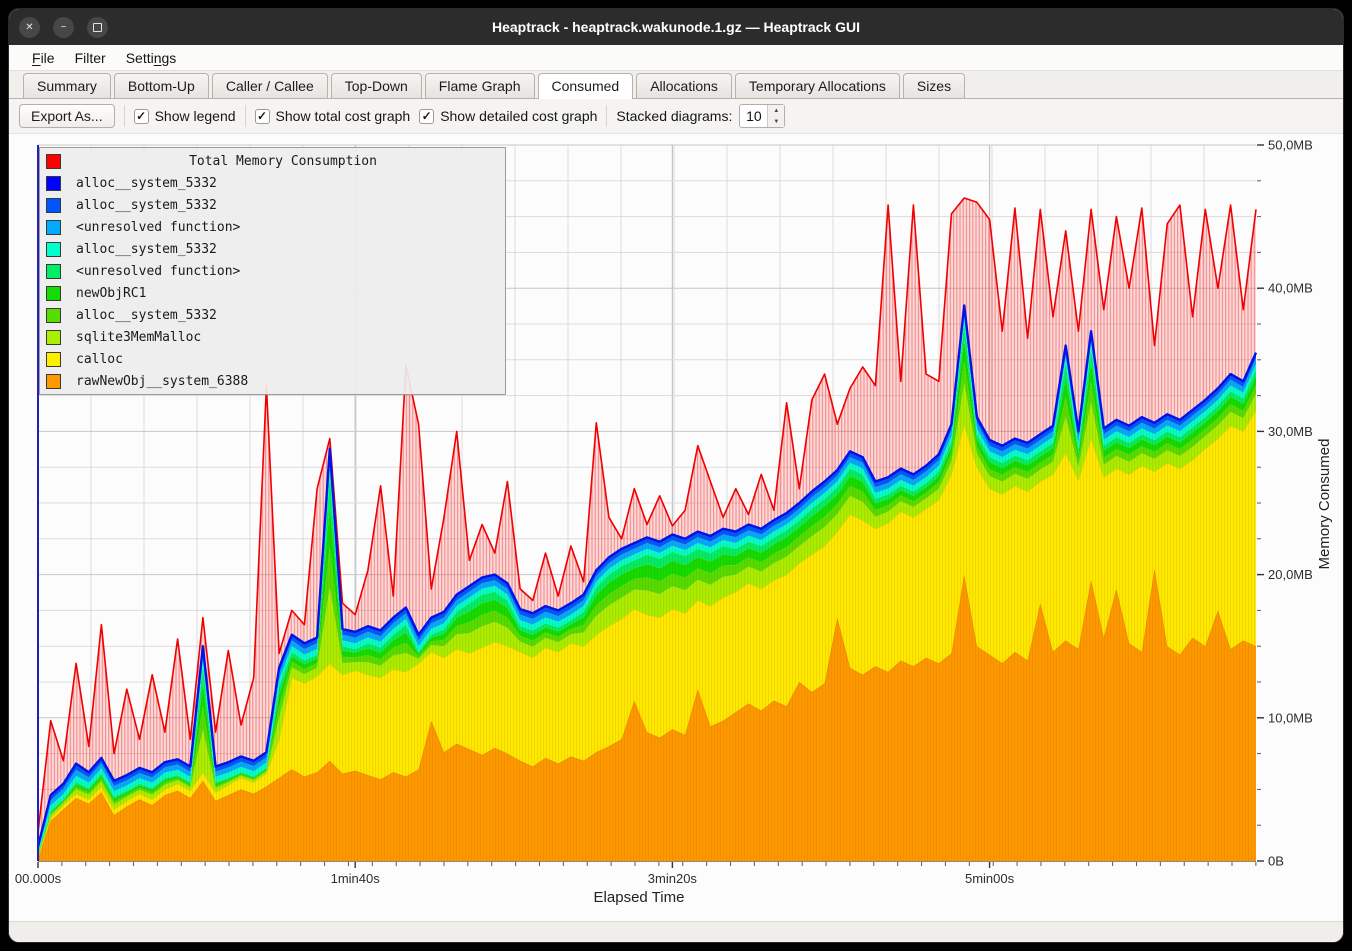  Describe the element at coordinates (272, 337) in the screenshot. I see `legend-row: sqlite3MemMalloc` at that location.